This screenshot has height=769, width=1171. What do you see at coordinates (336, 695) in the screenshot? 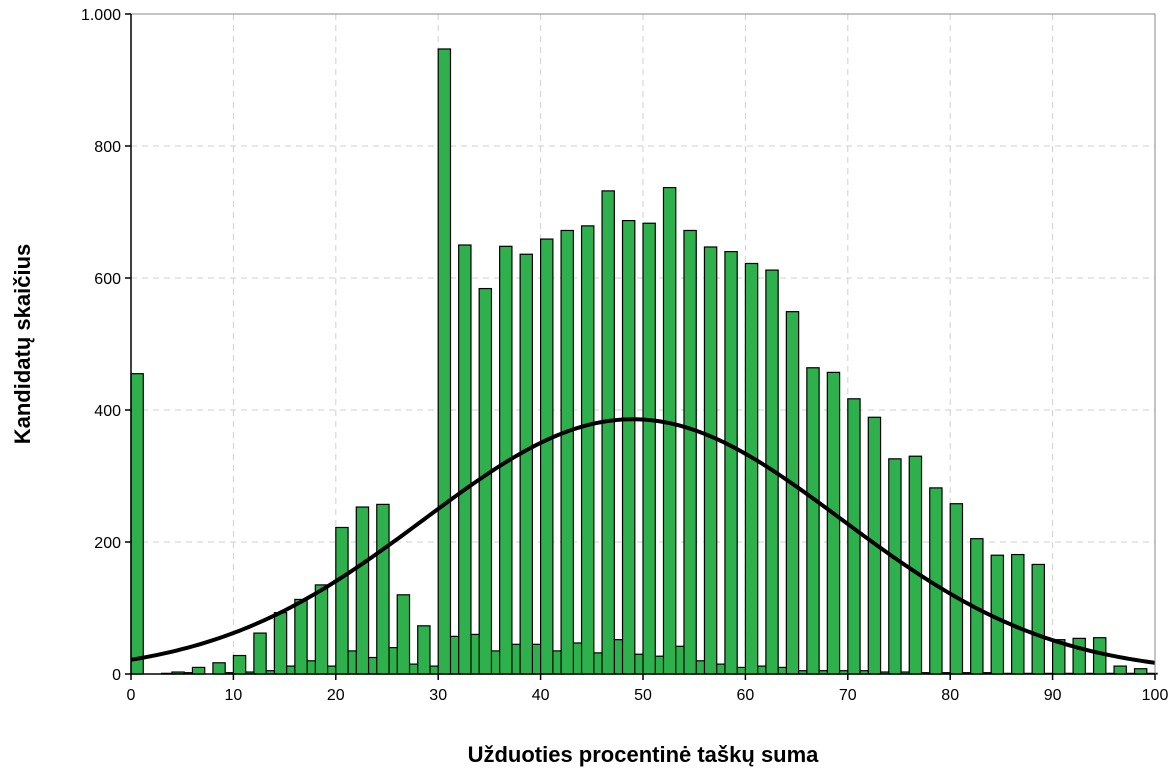
I see `x-tick-label: 20` at bounding box center [336, 695].